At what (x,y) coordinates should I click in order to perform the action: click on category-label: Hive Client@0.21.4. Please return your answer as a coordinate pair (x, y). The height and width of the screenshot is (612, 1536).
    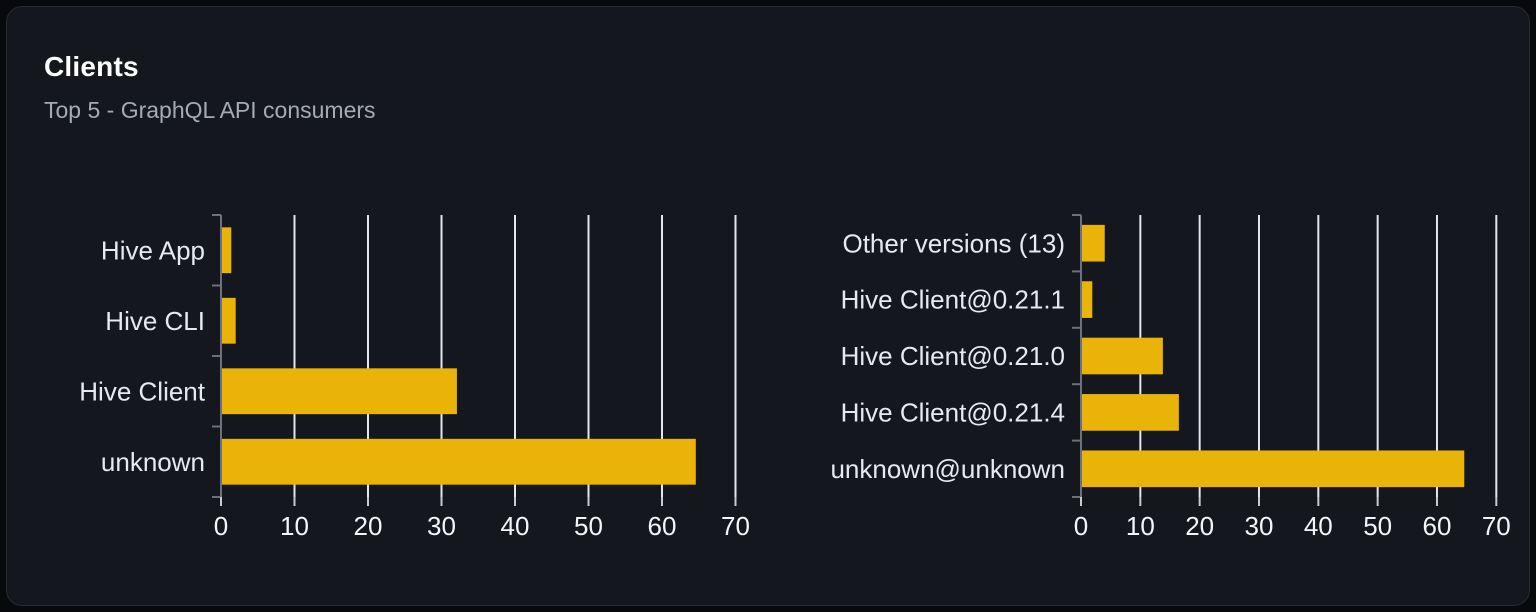
    Looking at the image, I should click on (953, 413).